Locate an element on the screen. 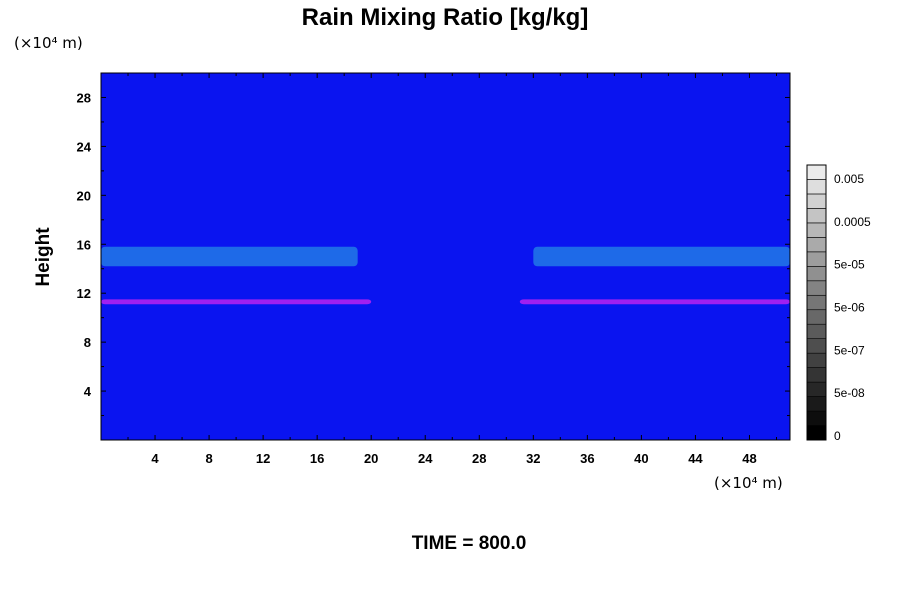 The width and height of the screenshot is (900, 600). x-tick-label: 20 is located at coordinates (371, 458).